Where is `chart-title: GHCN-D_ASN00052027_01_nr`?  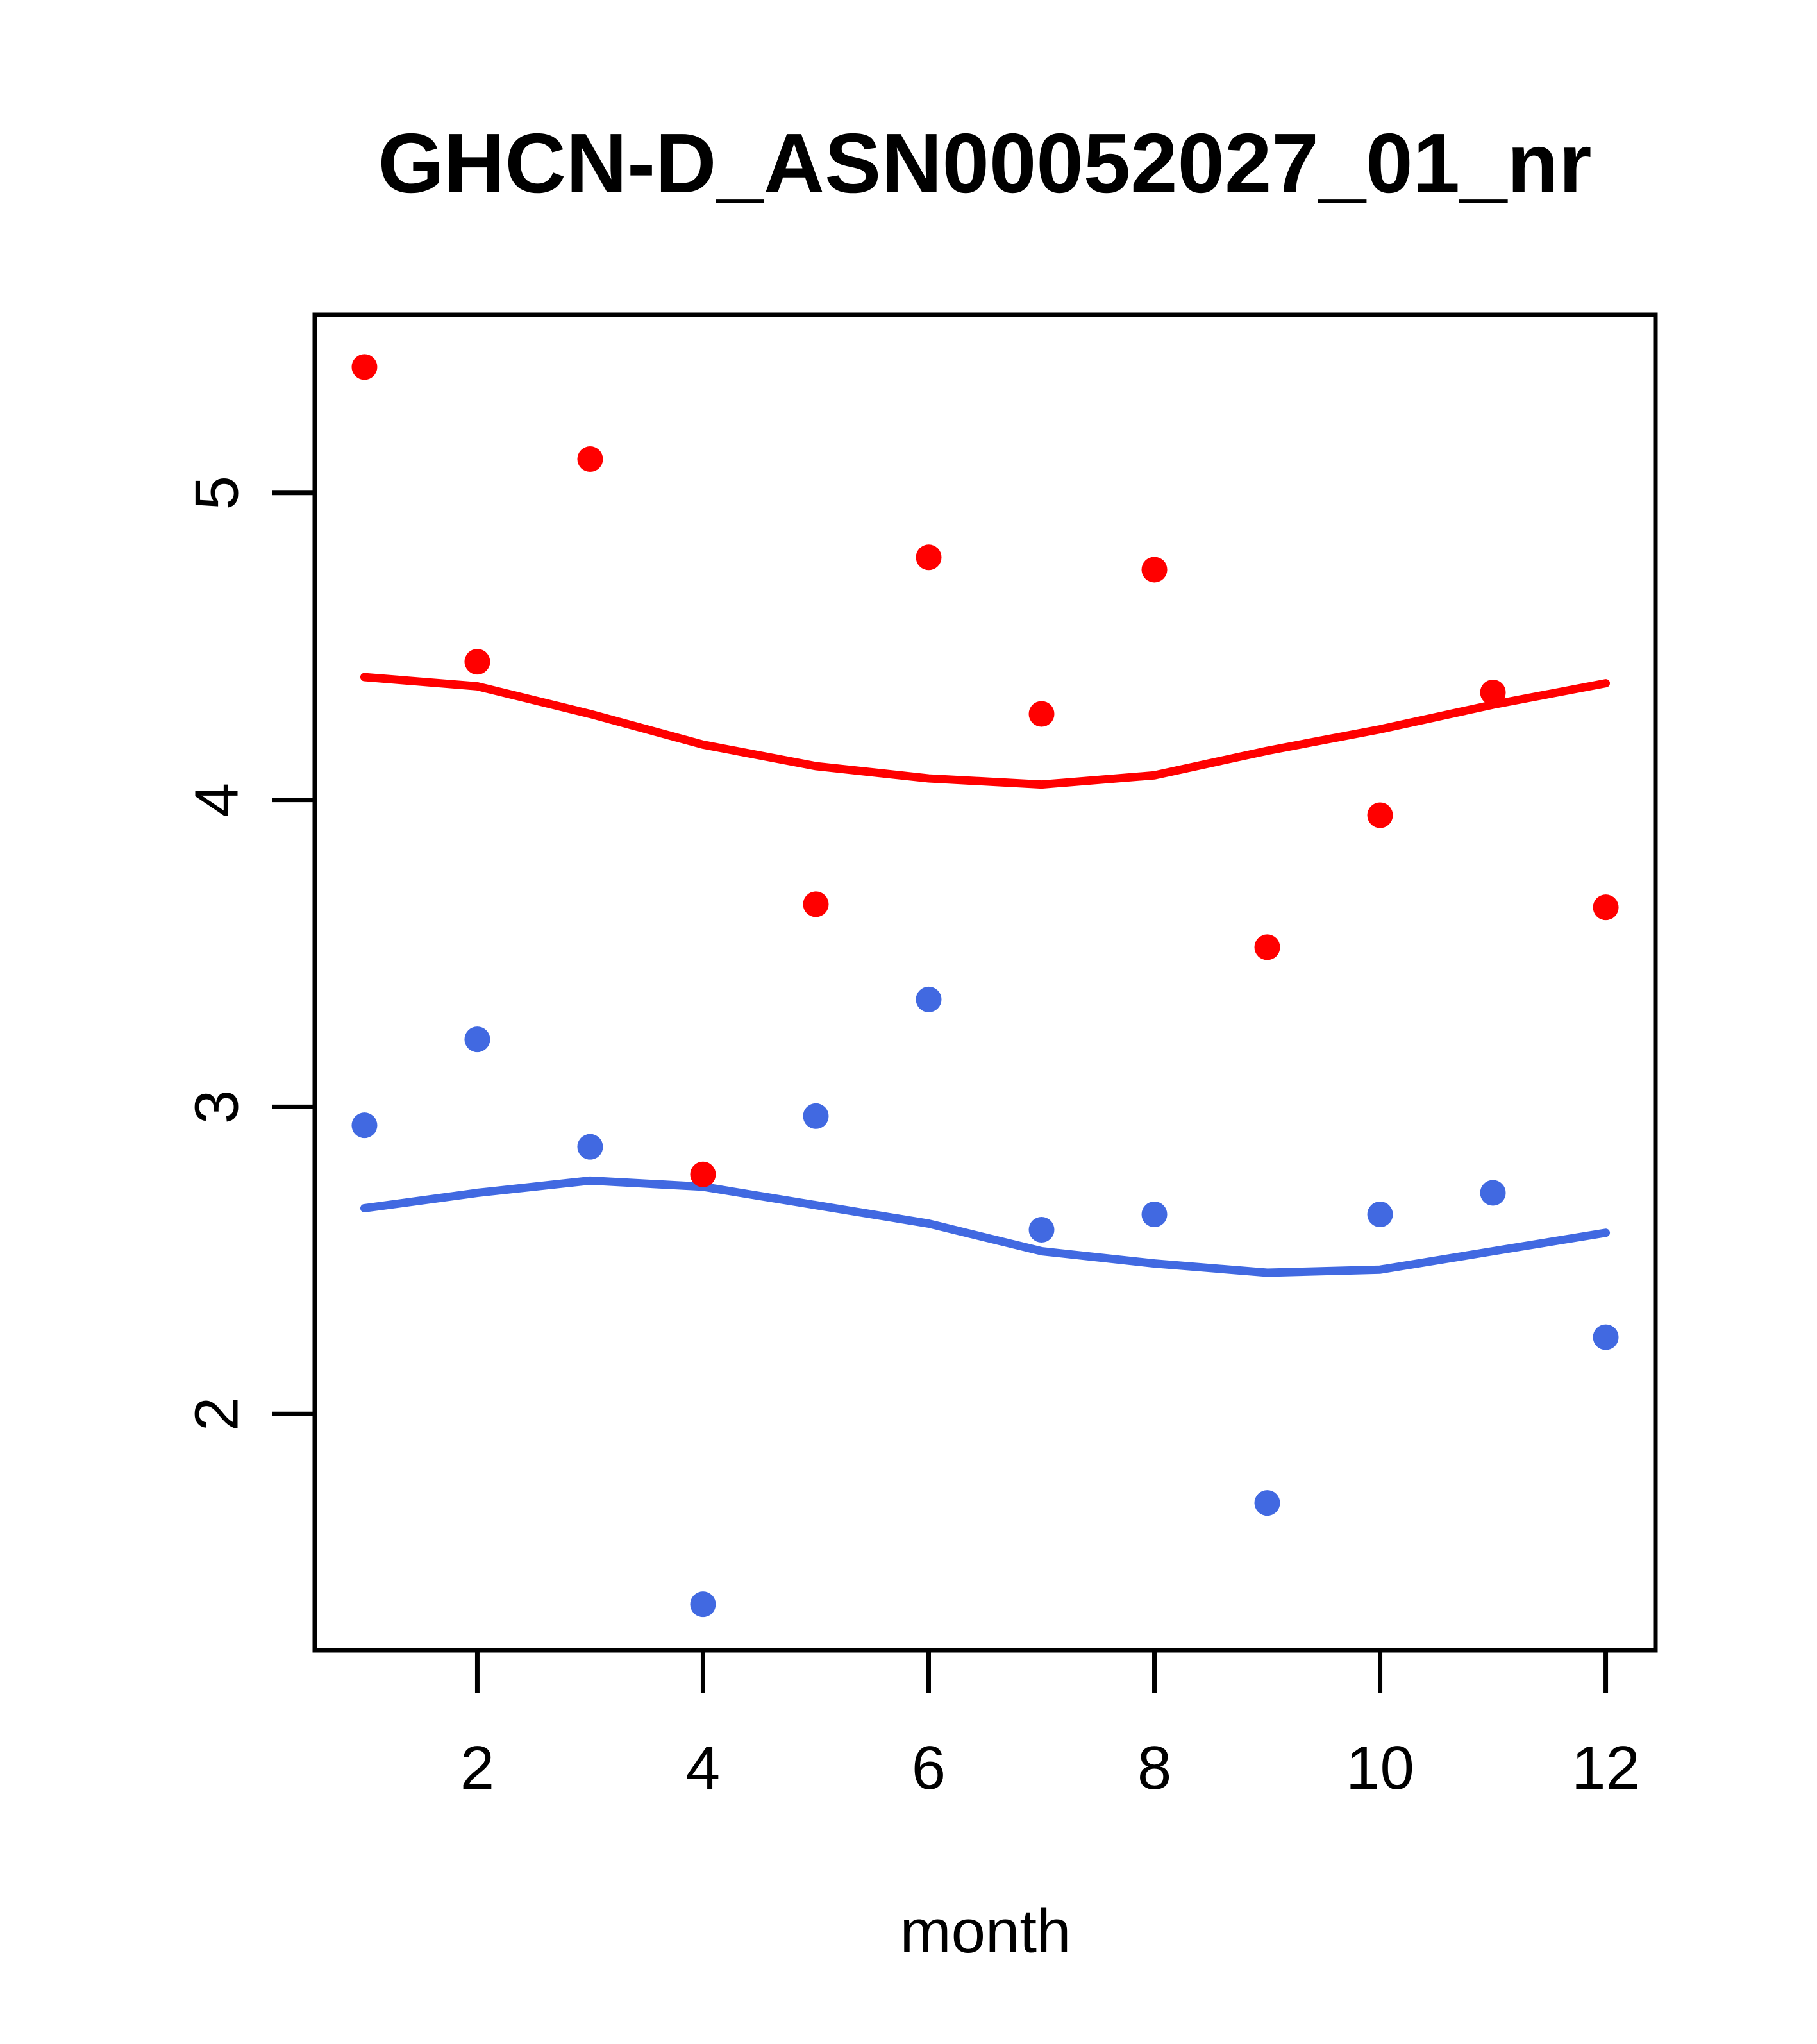 chart-title: GHCN-D_ASN00052027_01_nr is located at coordinates (985, 163).